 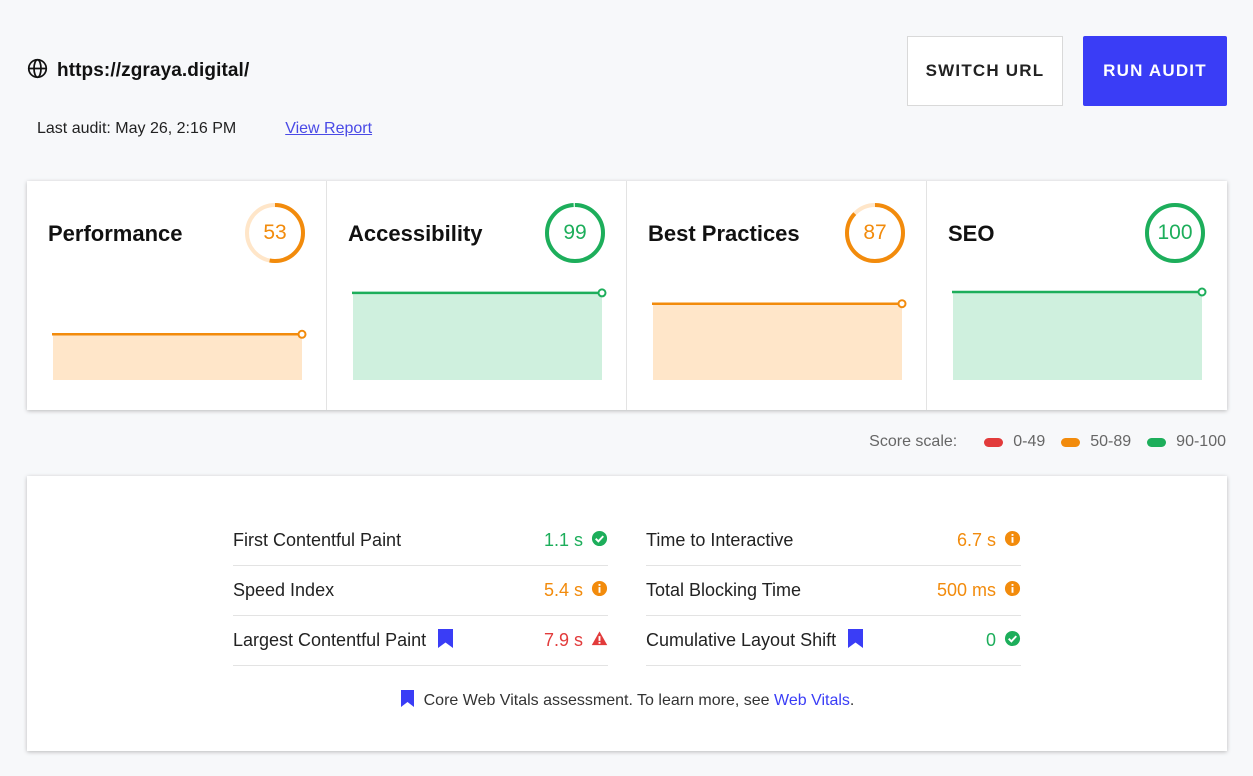 What do you see at coordinates (1029, 441) in the screenshot?
I see `scale-range: 0-49` at bounding box center [1029, 441].